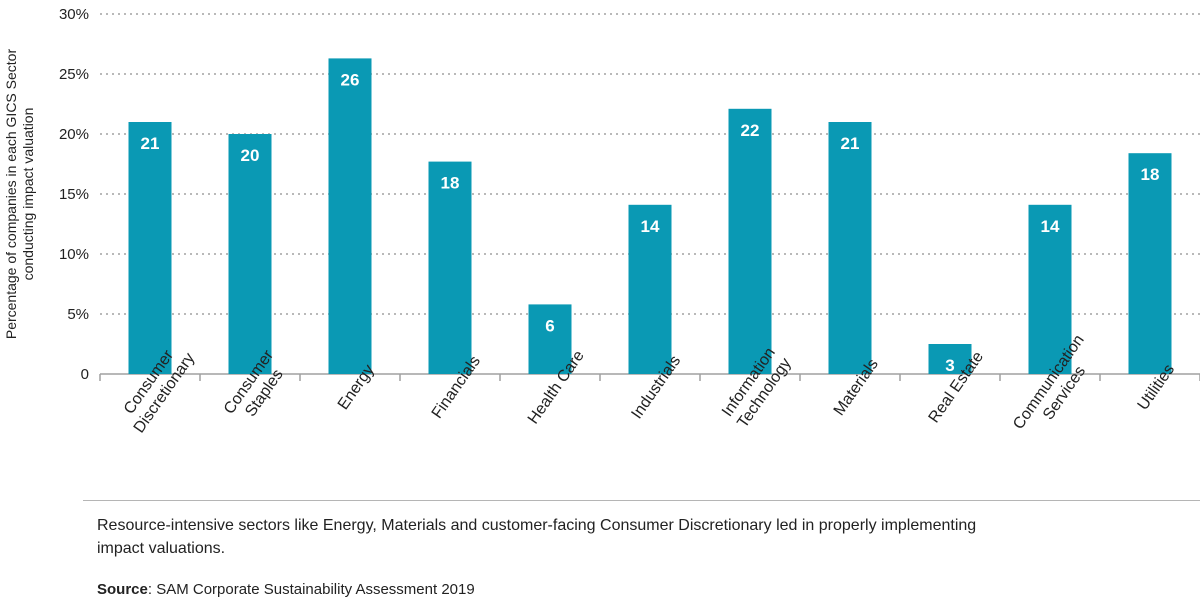 This screenshot has height=604, width=1200. Describe the element at coordinates (78, 314) in the screenshot. I see `y-tick-label: 5%` at that location.